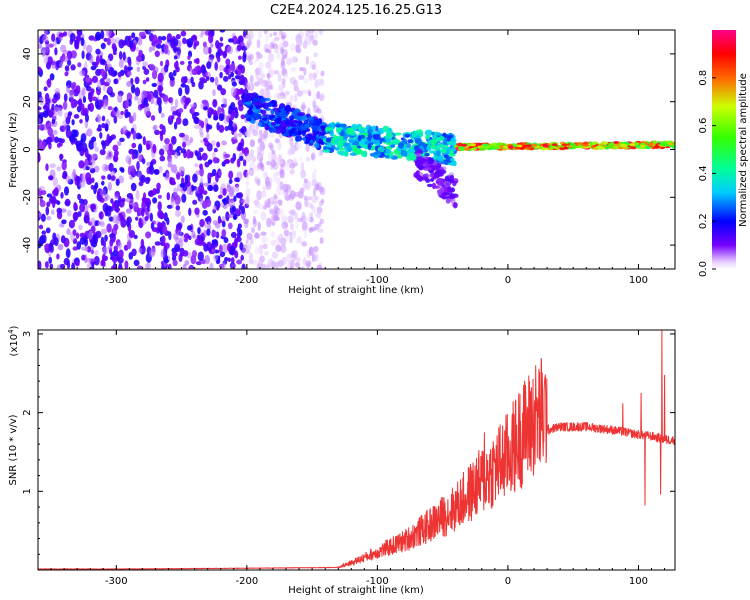 The image size is (750, 600). What do you see at coordinates (247, 280) in the screenshot?
I see `spectrogram-x-tick-label: -200` at bounding box center [247, 280].